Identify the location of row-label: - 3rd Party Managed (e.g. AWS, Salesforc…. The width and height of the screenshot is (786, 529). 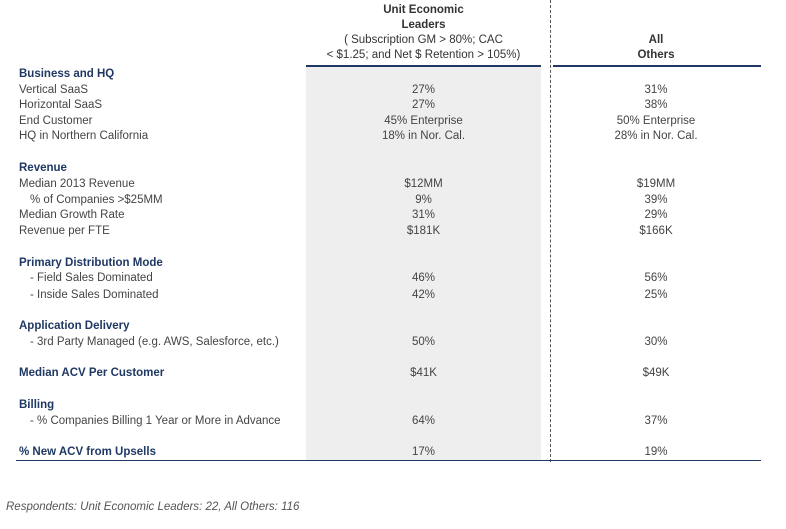
(154, 342).